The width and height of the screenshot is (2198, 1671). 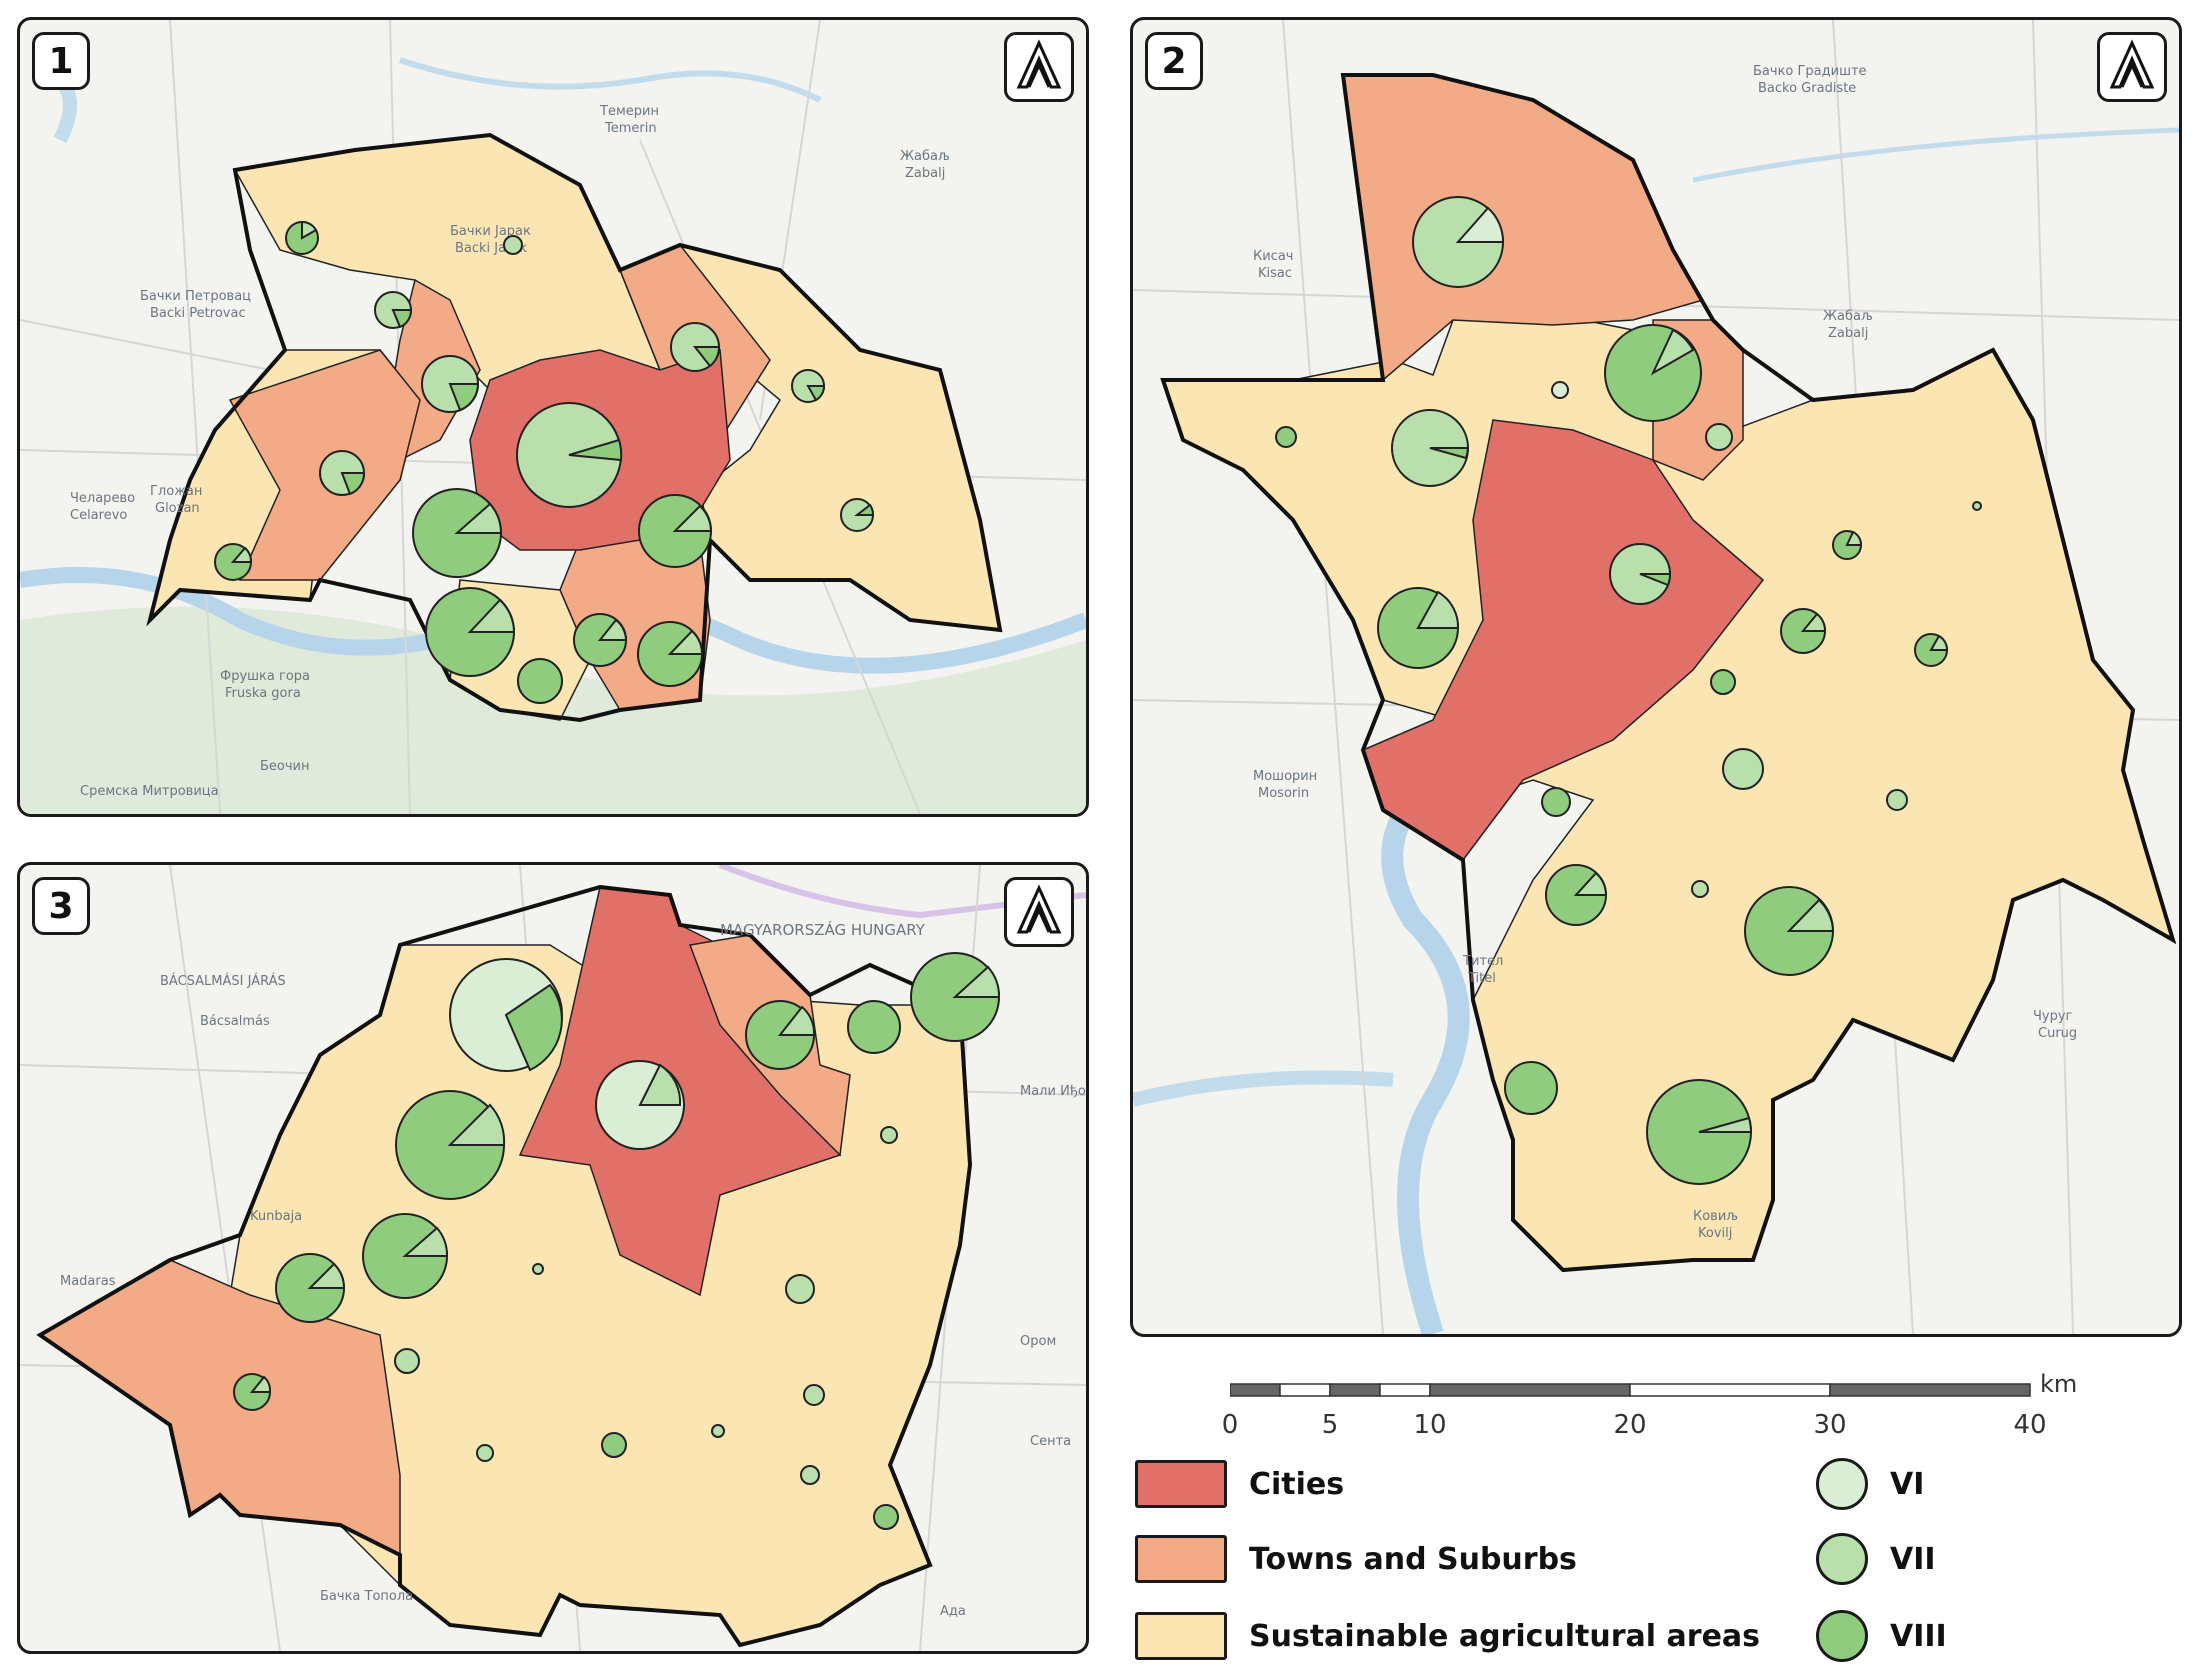 I want to click on panel-number: 2, so click(x=1174, y=61).